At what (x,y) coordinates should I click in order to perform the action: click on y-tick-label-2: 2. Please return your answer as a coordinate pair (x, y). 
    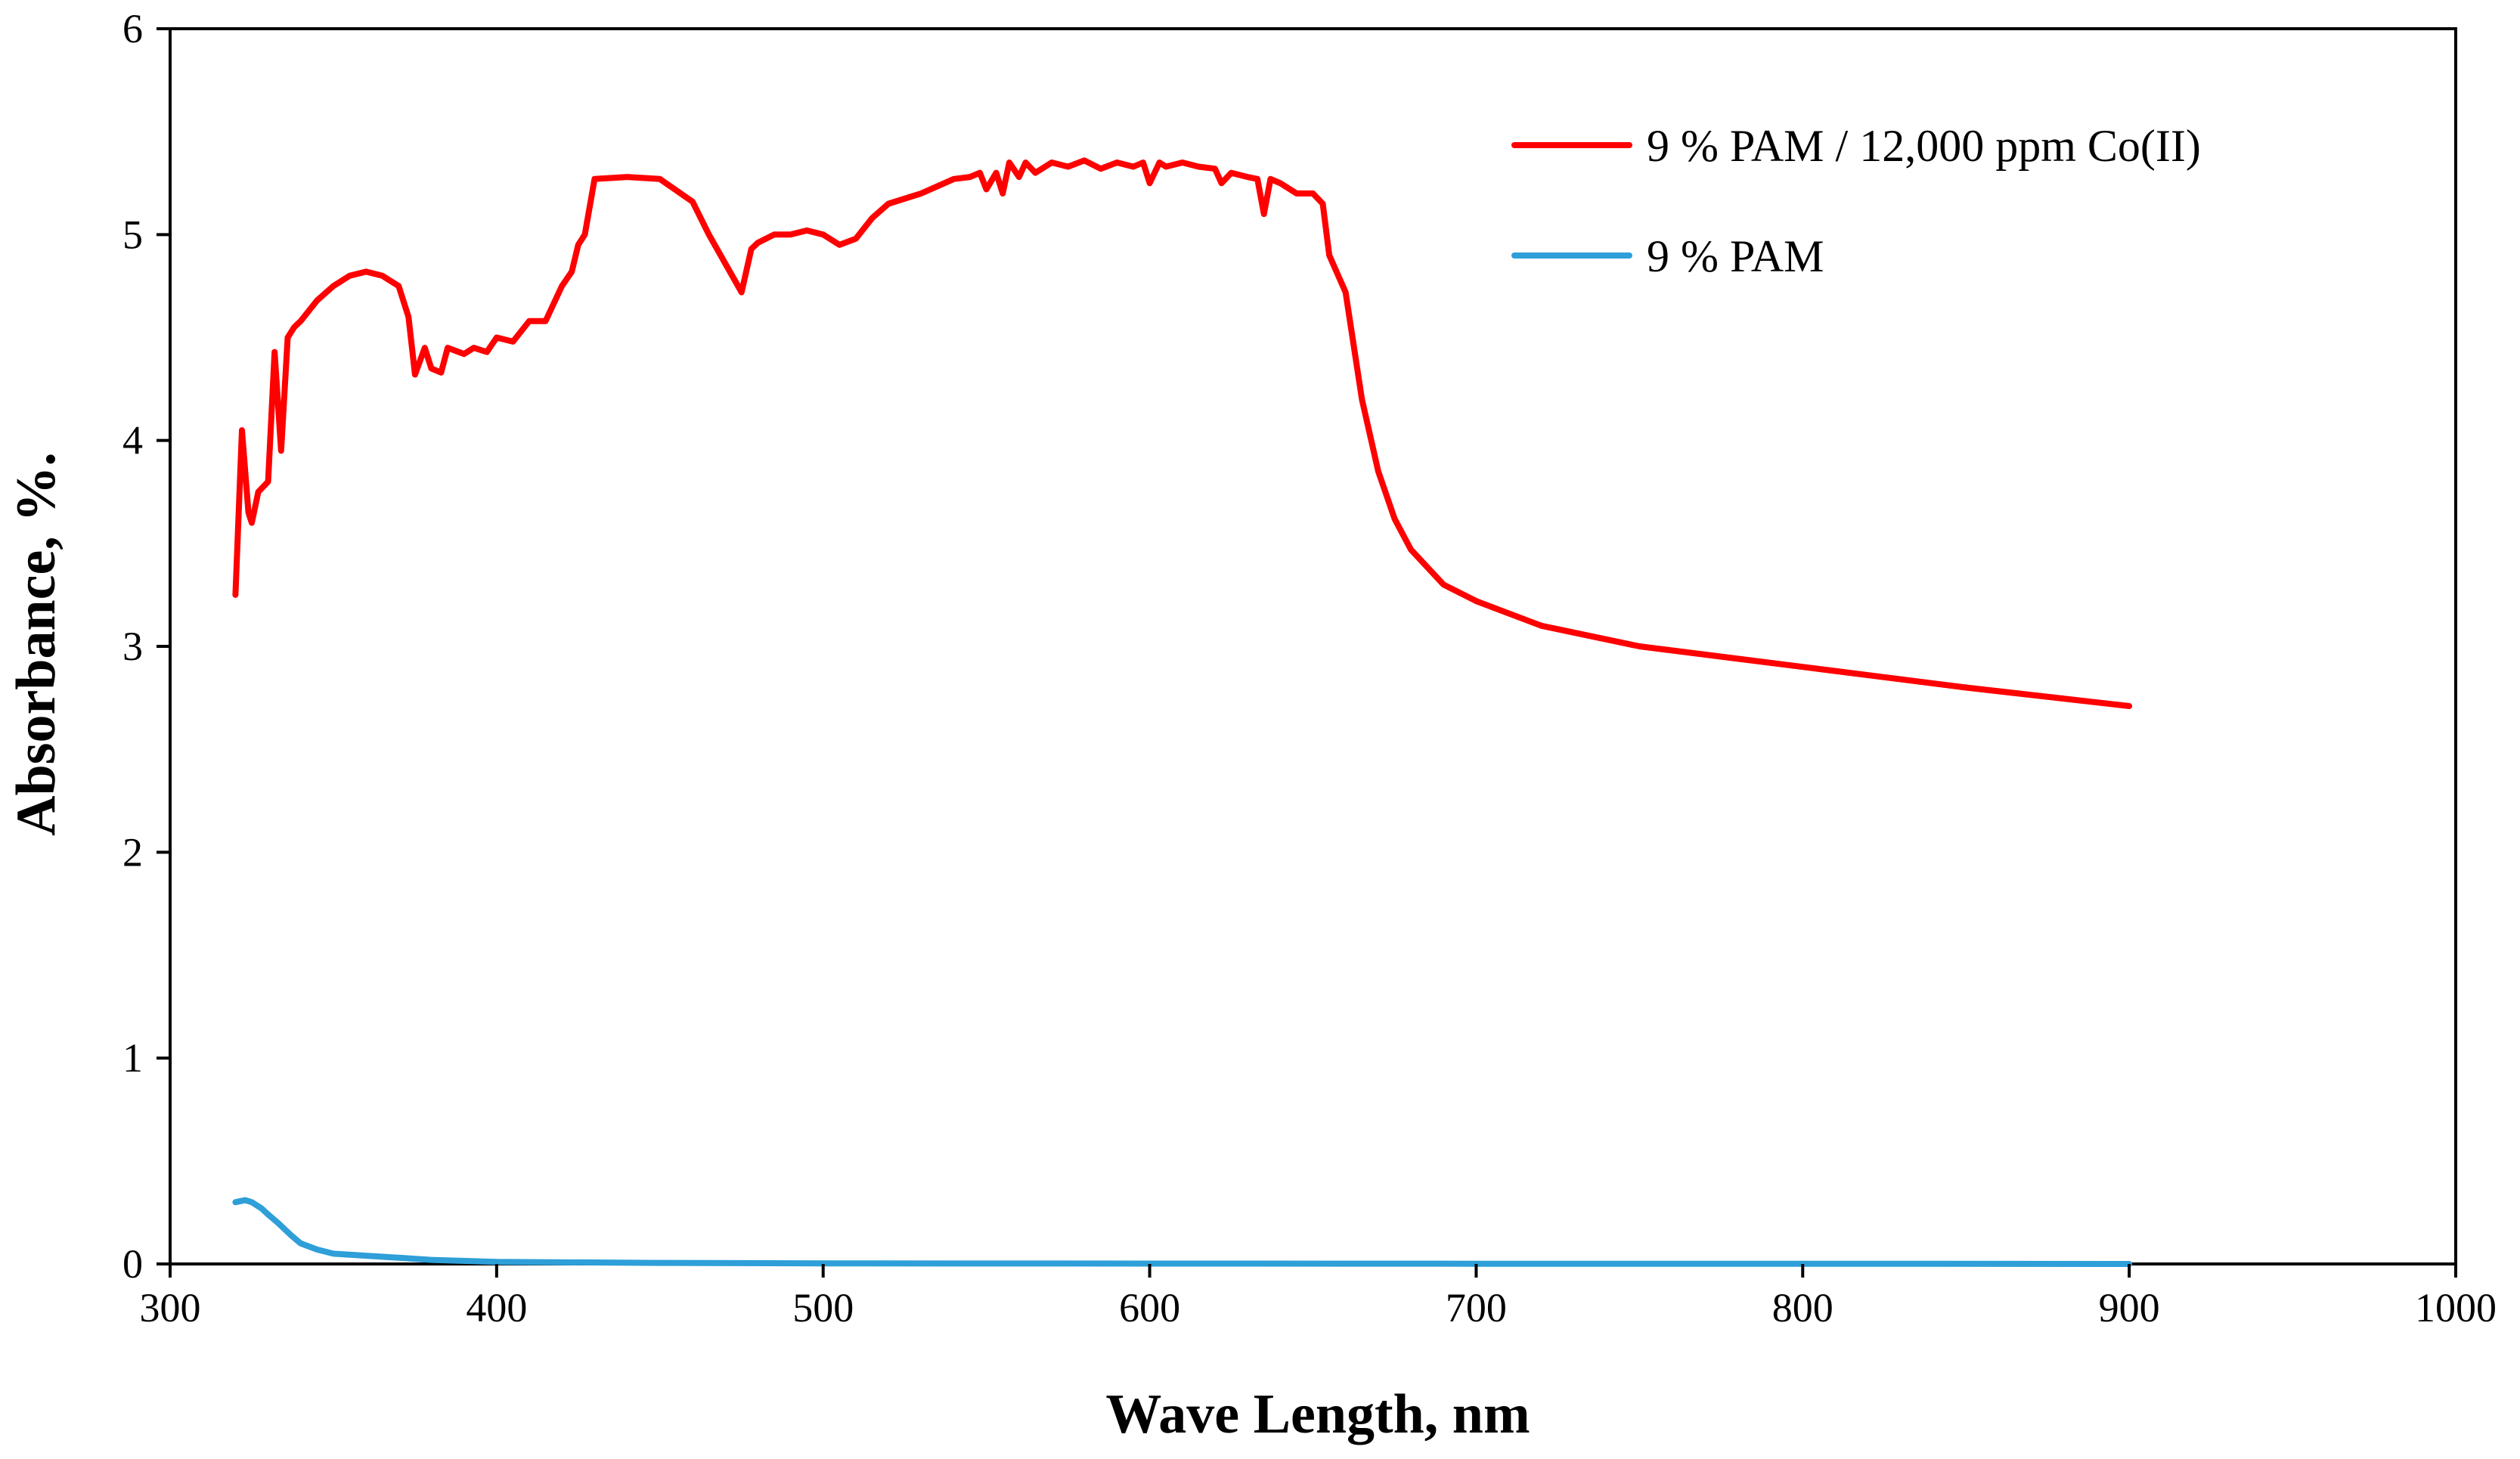
    Looking at the image, I should click on (132, 852).